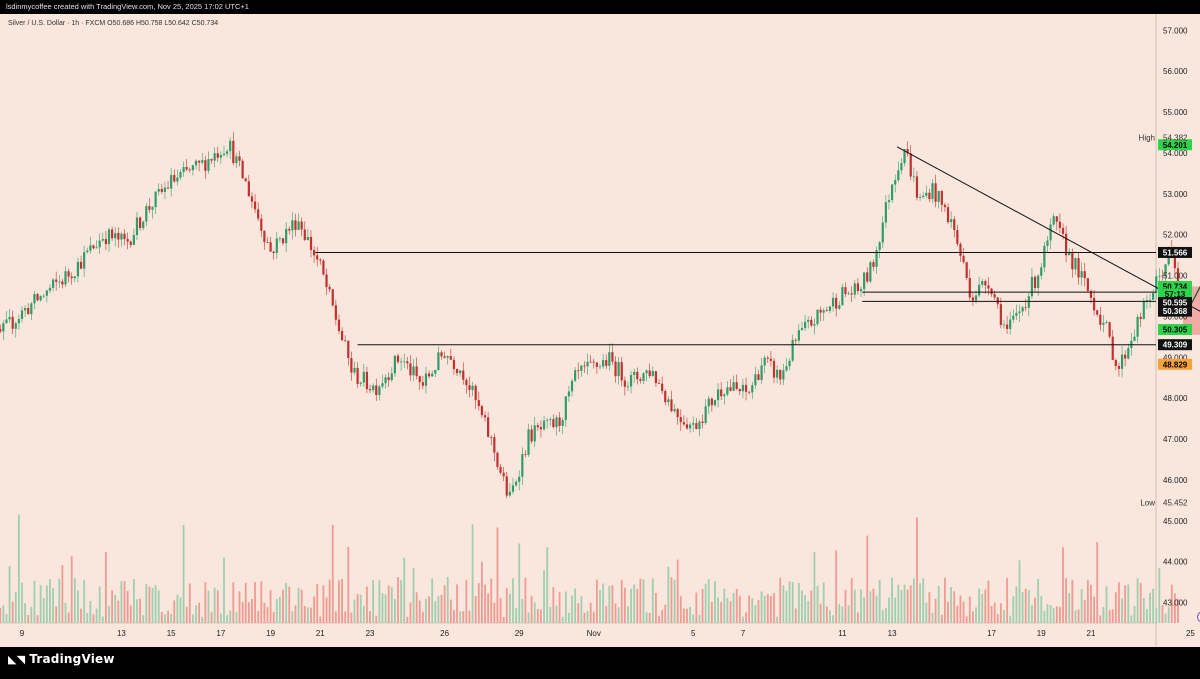 The width and height of the screenshot is (1200, 679). I want to click on y-tick-label: 57.000, so click(1175, 30).